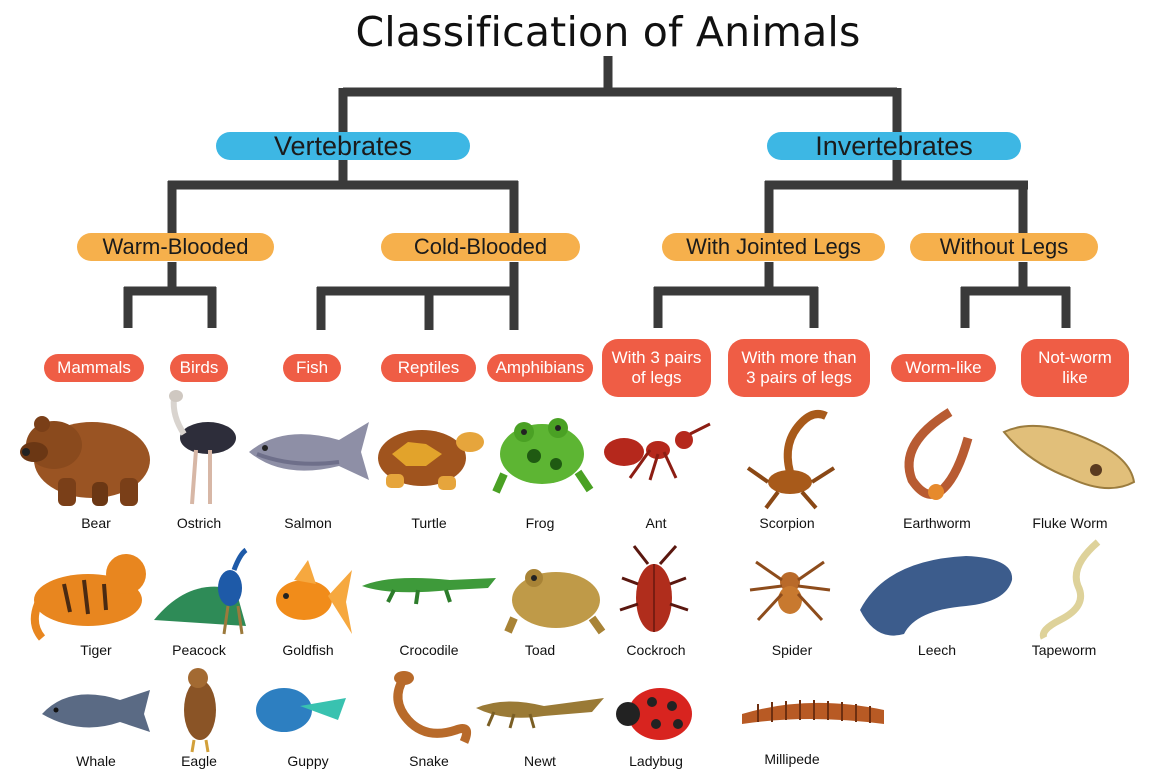  I want to click on animal-label-scorpion: Scorpion, so click(787, 523).